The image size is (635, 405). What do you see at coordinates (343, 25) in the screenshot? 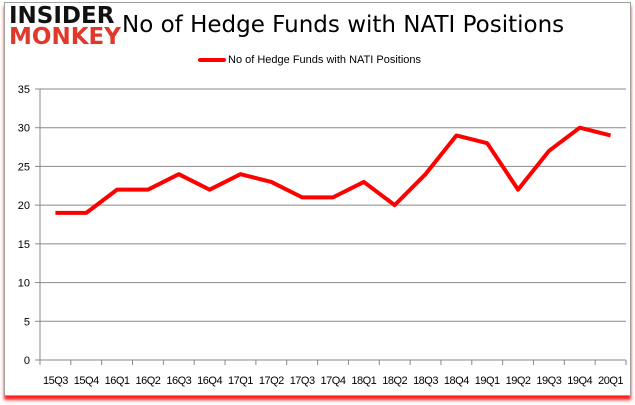
I see `chart-title: No of Hedge Funds with NATI Positions` at bounding box center [343, 25].